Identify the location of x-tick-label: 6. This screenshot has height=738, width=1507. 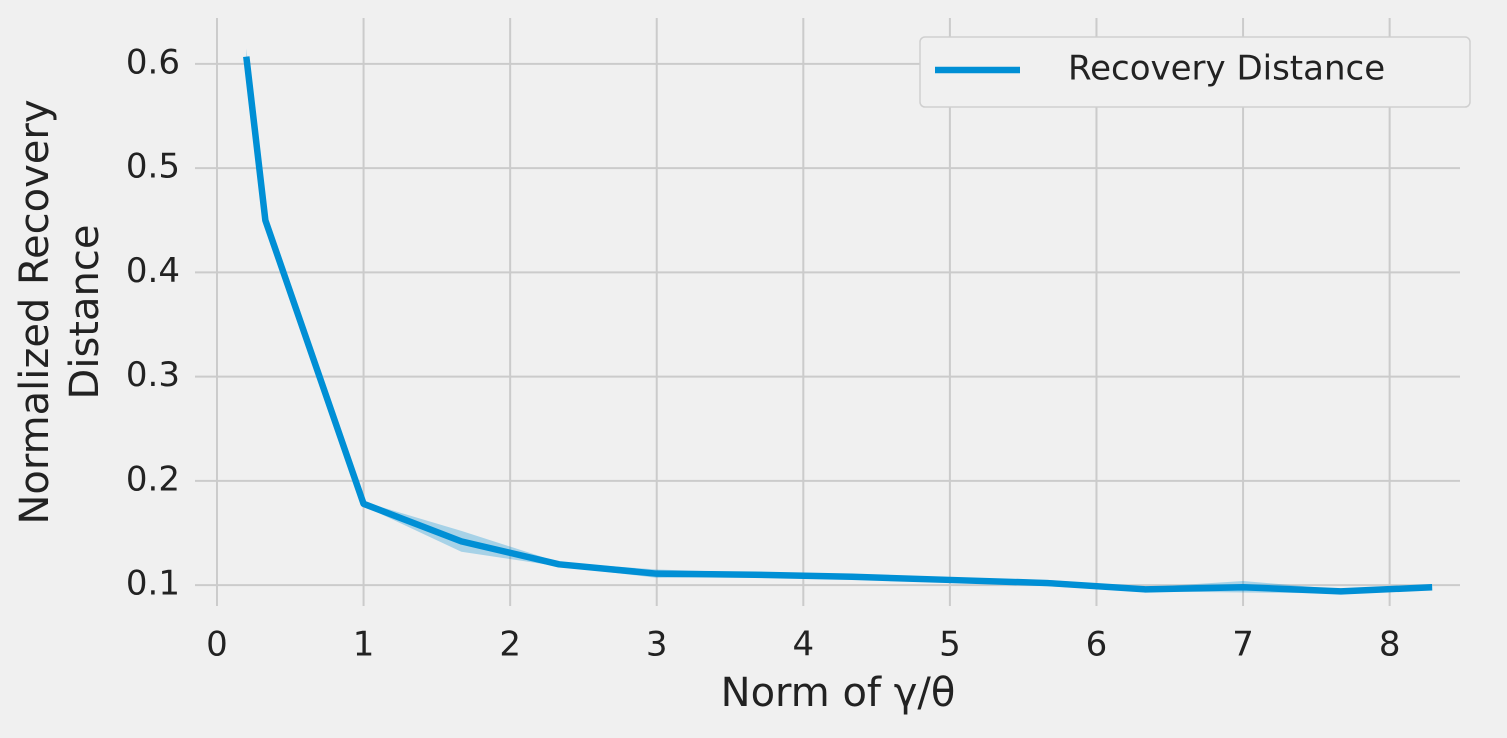
(1097, 645).